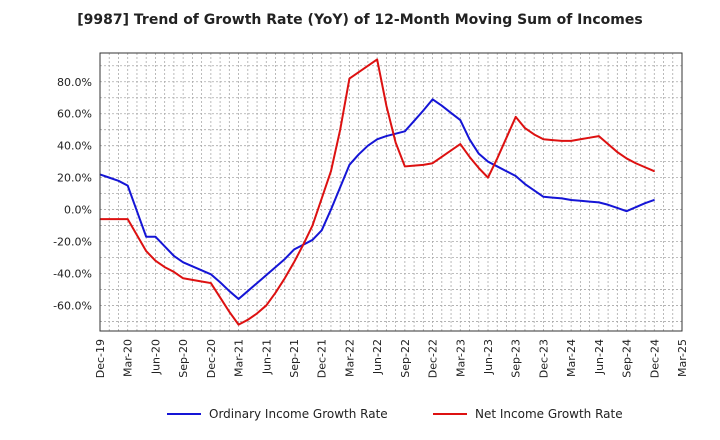  What do you see at coordinates (460, 358) in the screenshot?
I see `x-tick-label: Mar-23` at bounding box center [460, 358].